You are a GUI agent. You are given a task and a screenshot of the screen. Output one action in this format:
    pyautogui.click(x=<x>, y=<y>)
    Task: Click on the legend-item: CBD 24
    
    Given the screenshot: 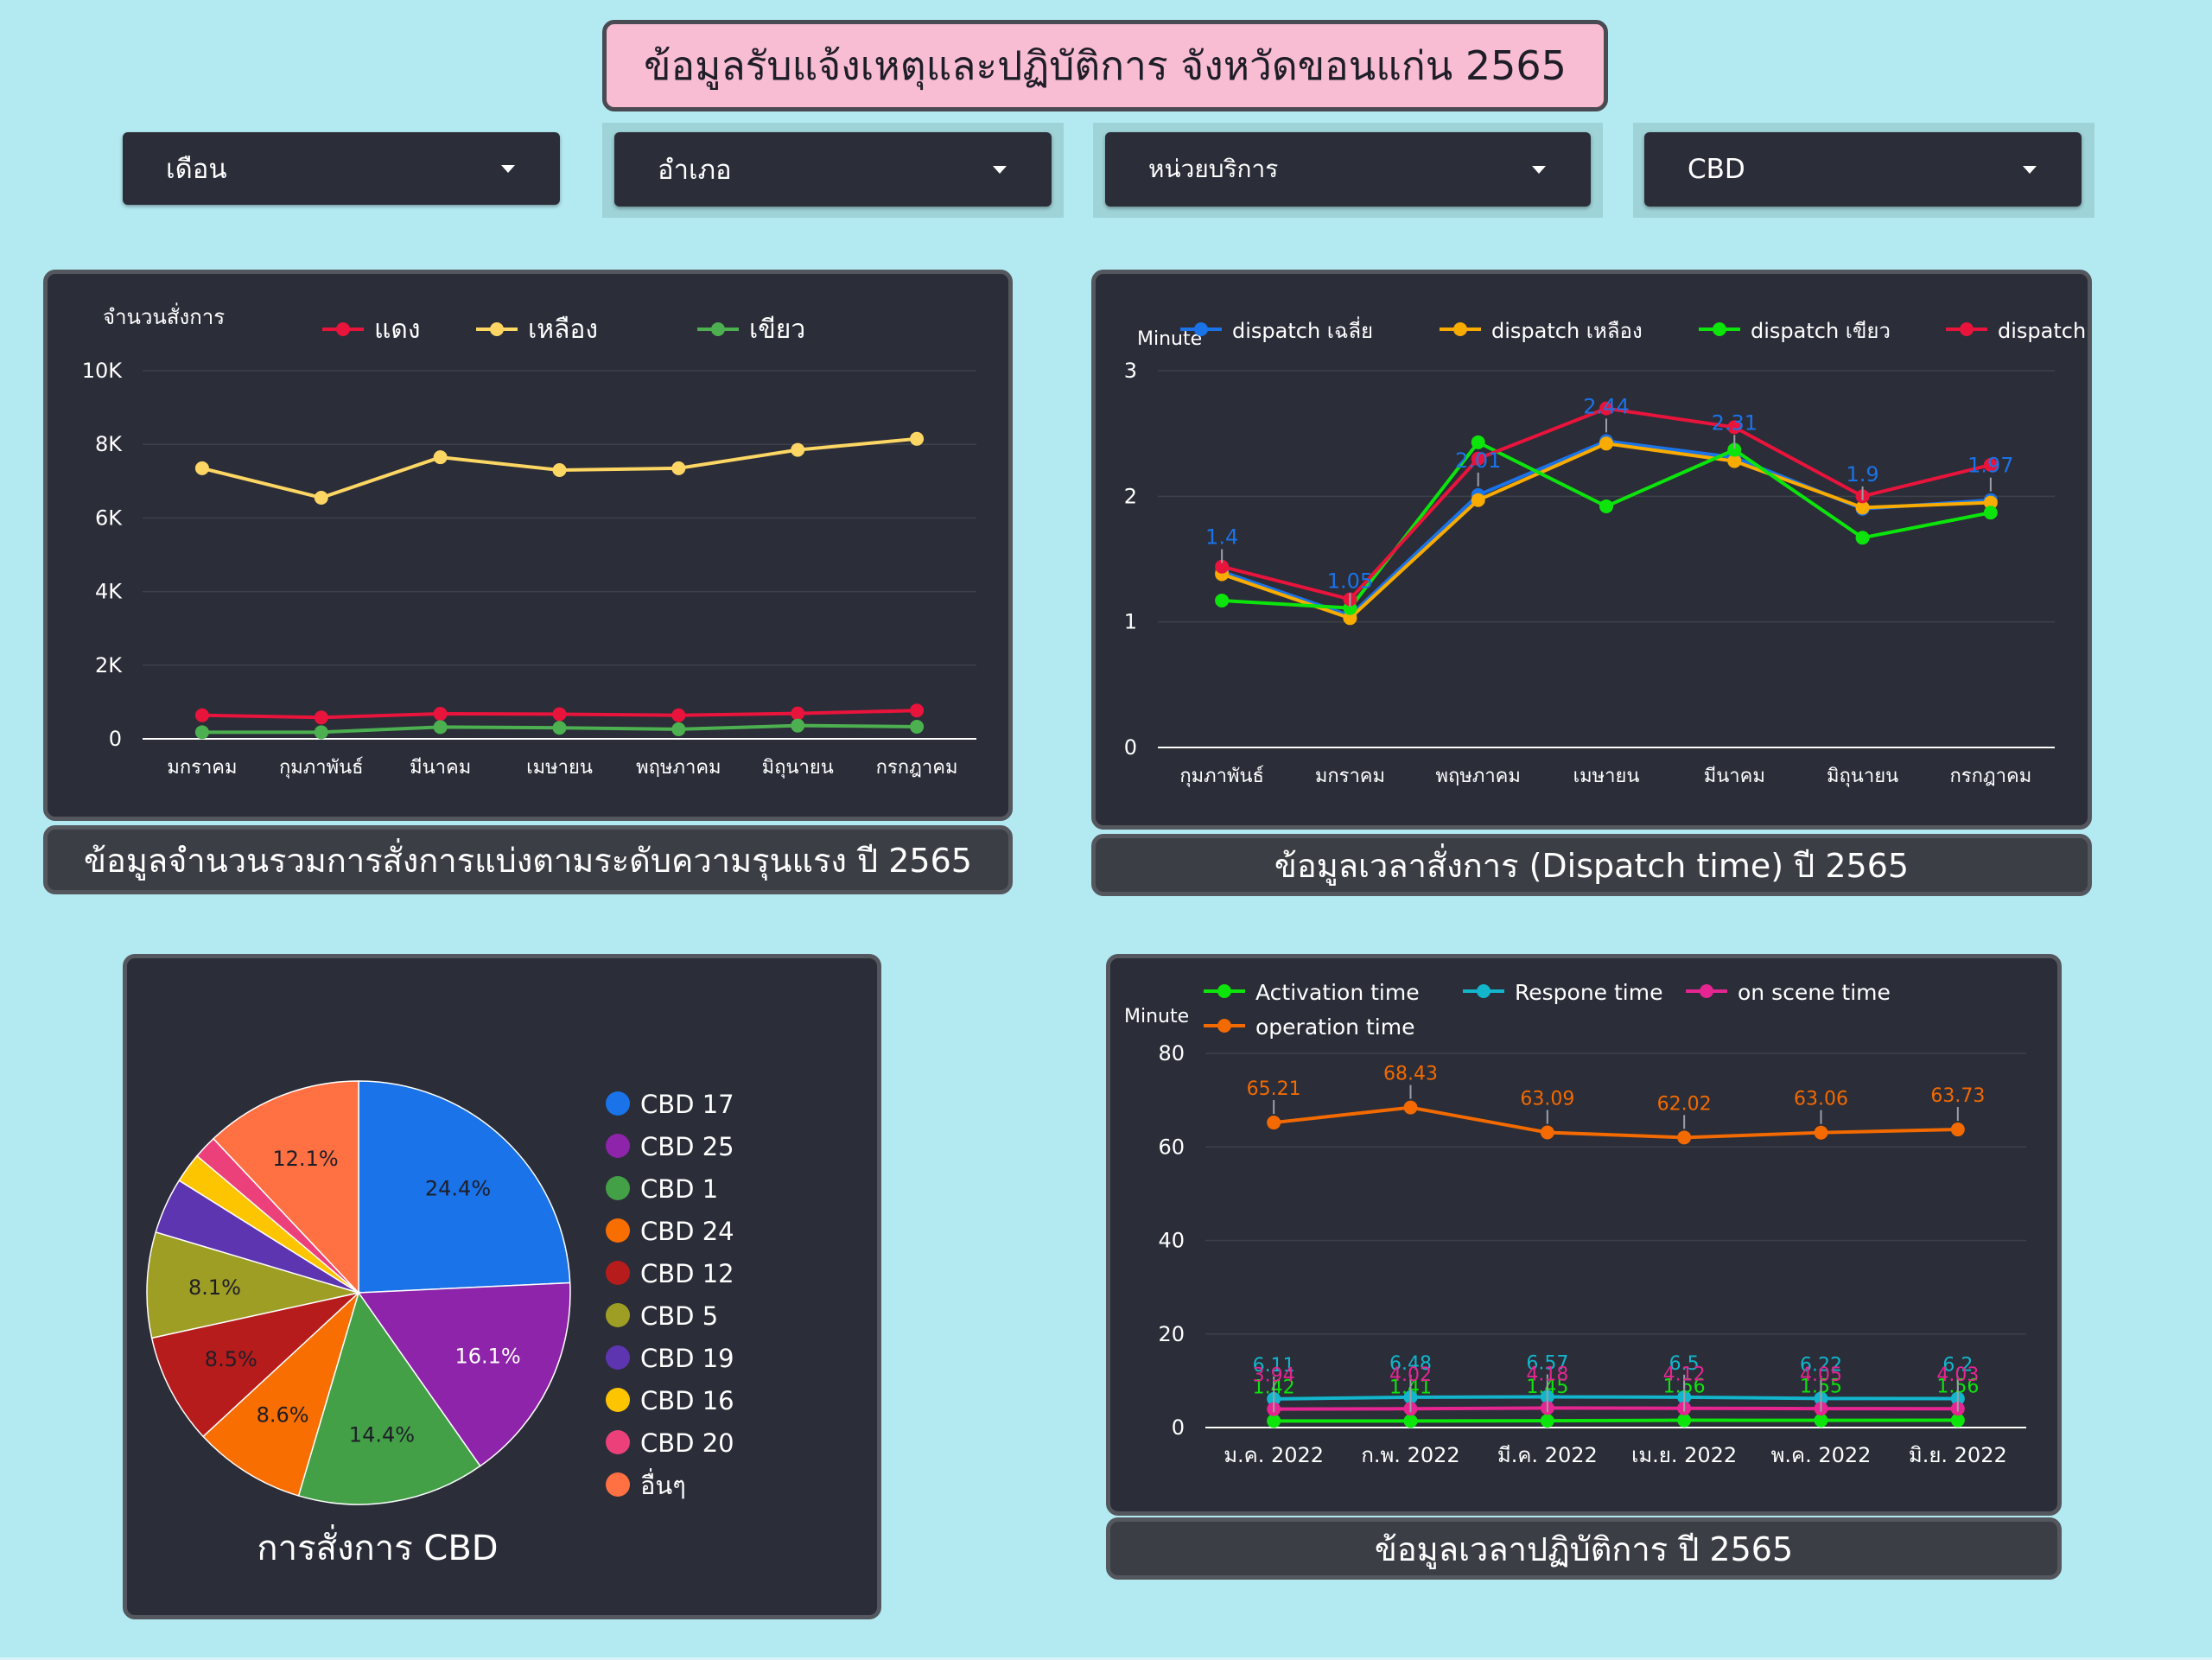 What is the action you would take?
    pyautogui.click(x=670, y=1231)
    